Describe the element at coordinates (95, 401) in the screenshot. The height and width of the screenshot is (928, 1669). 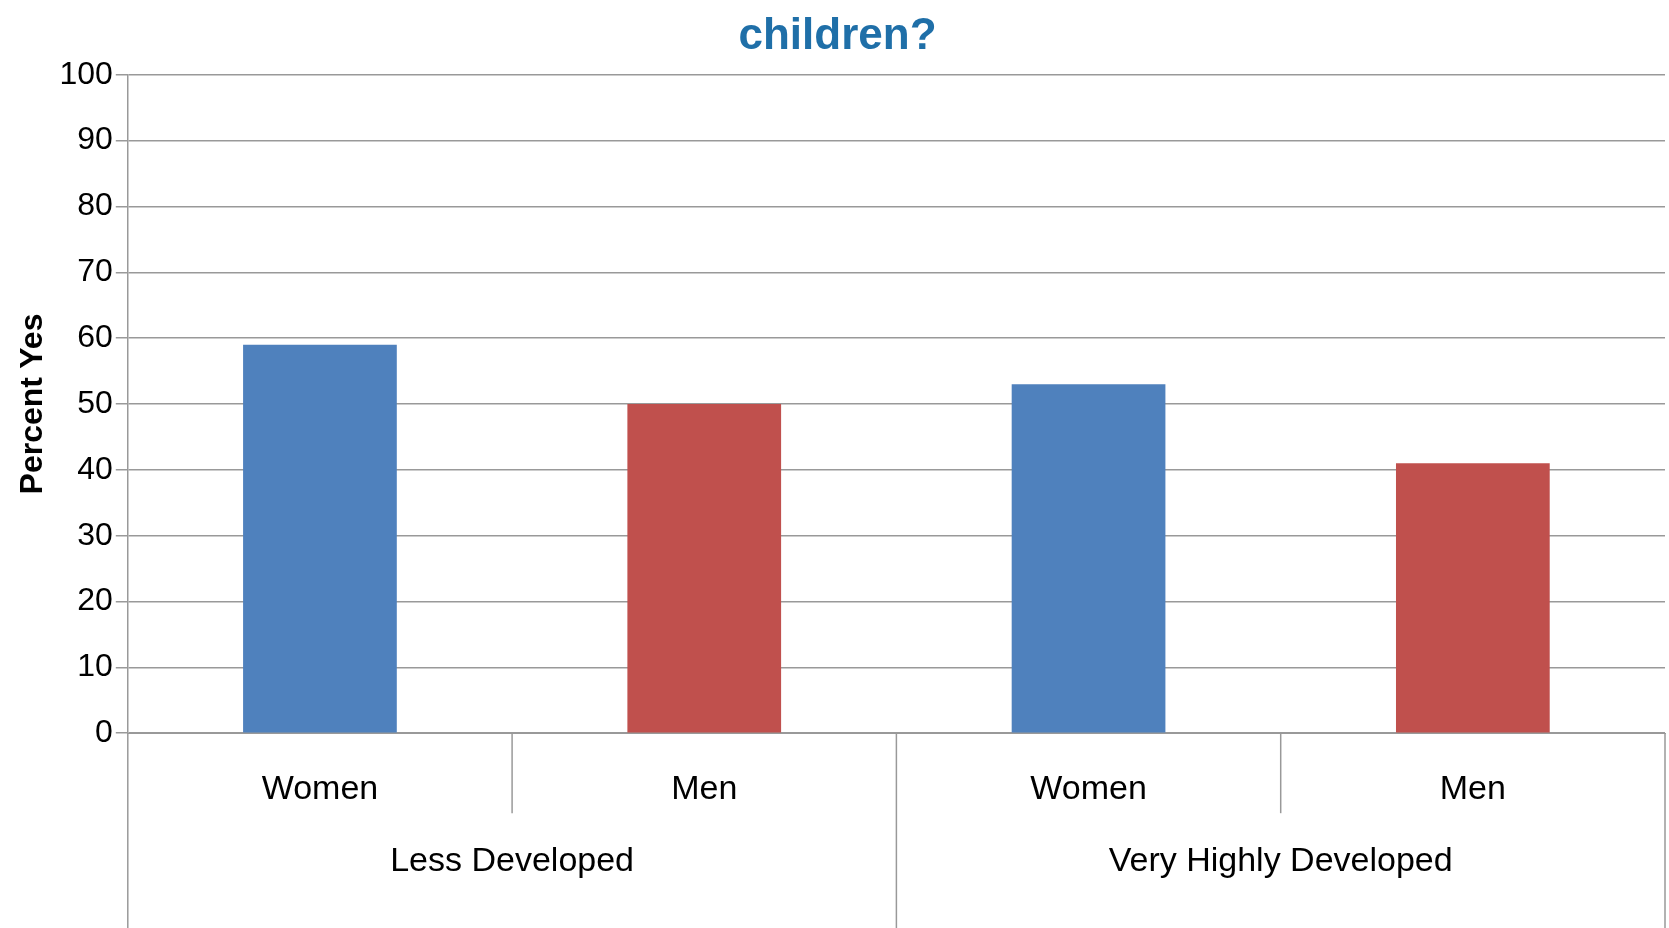
I see `y-tick-label: 50` at that location.